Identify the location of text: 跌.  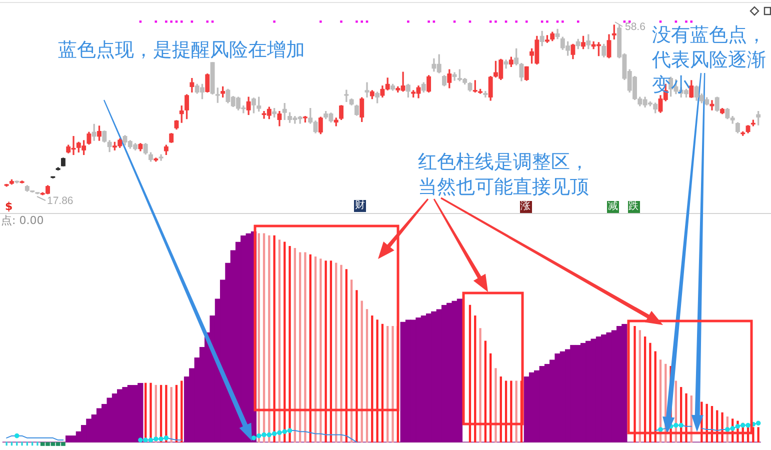
(634, 206).